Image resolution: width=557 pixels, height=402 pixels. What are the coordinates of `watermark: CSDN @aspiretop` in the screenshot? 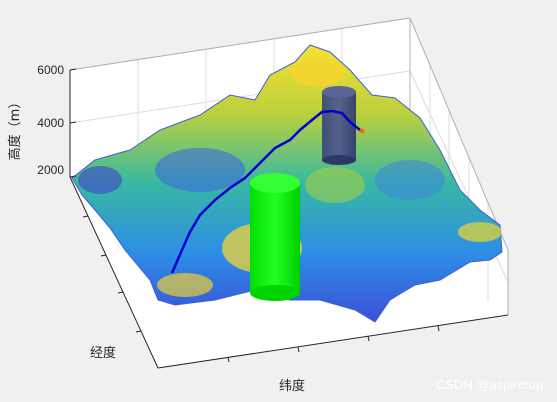 It's located at (489, 384).